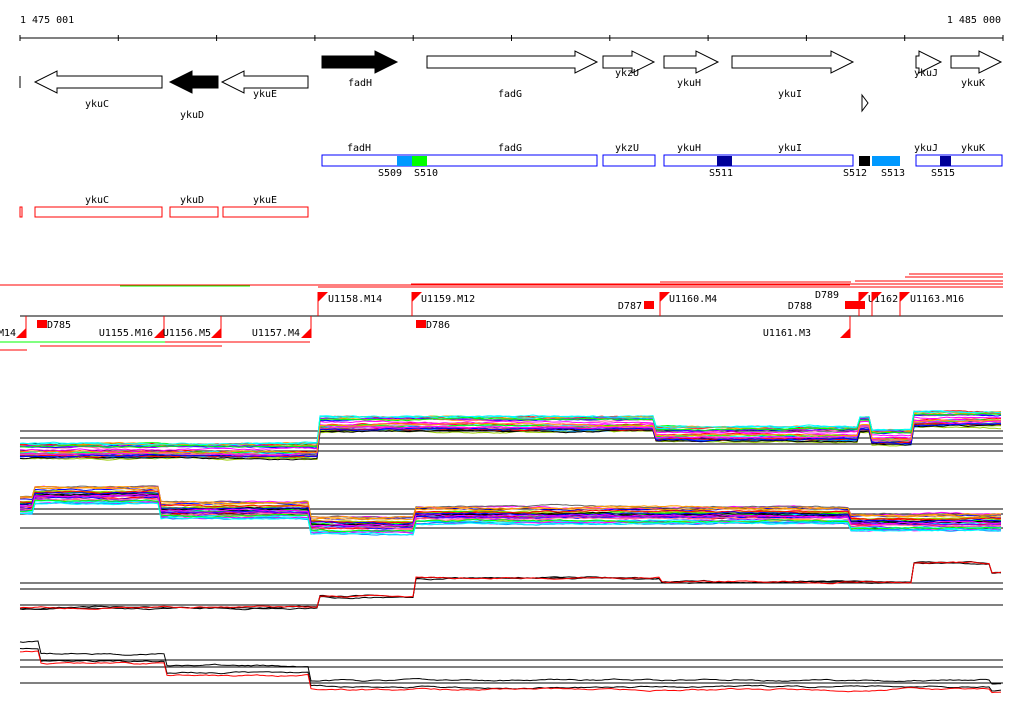 The width and height of the screenshot is (1024, 714). I want to click on segment-track-minus: ykuC ykuD ykuE, so click(164, 206).